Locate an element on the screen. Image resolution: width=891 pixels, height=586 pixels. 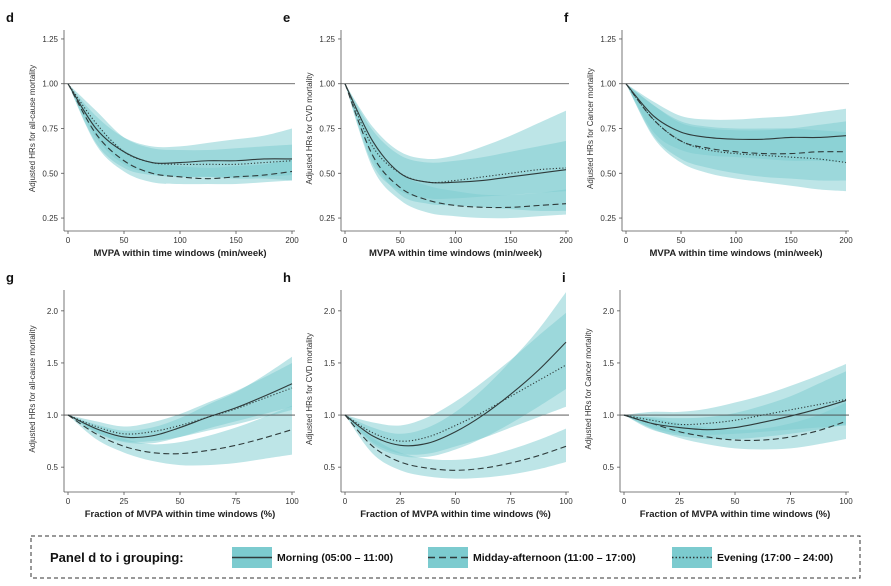
x-tick-label: 75 is located at coordinates (236, 501).